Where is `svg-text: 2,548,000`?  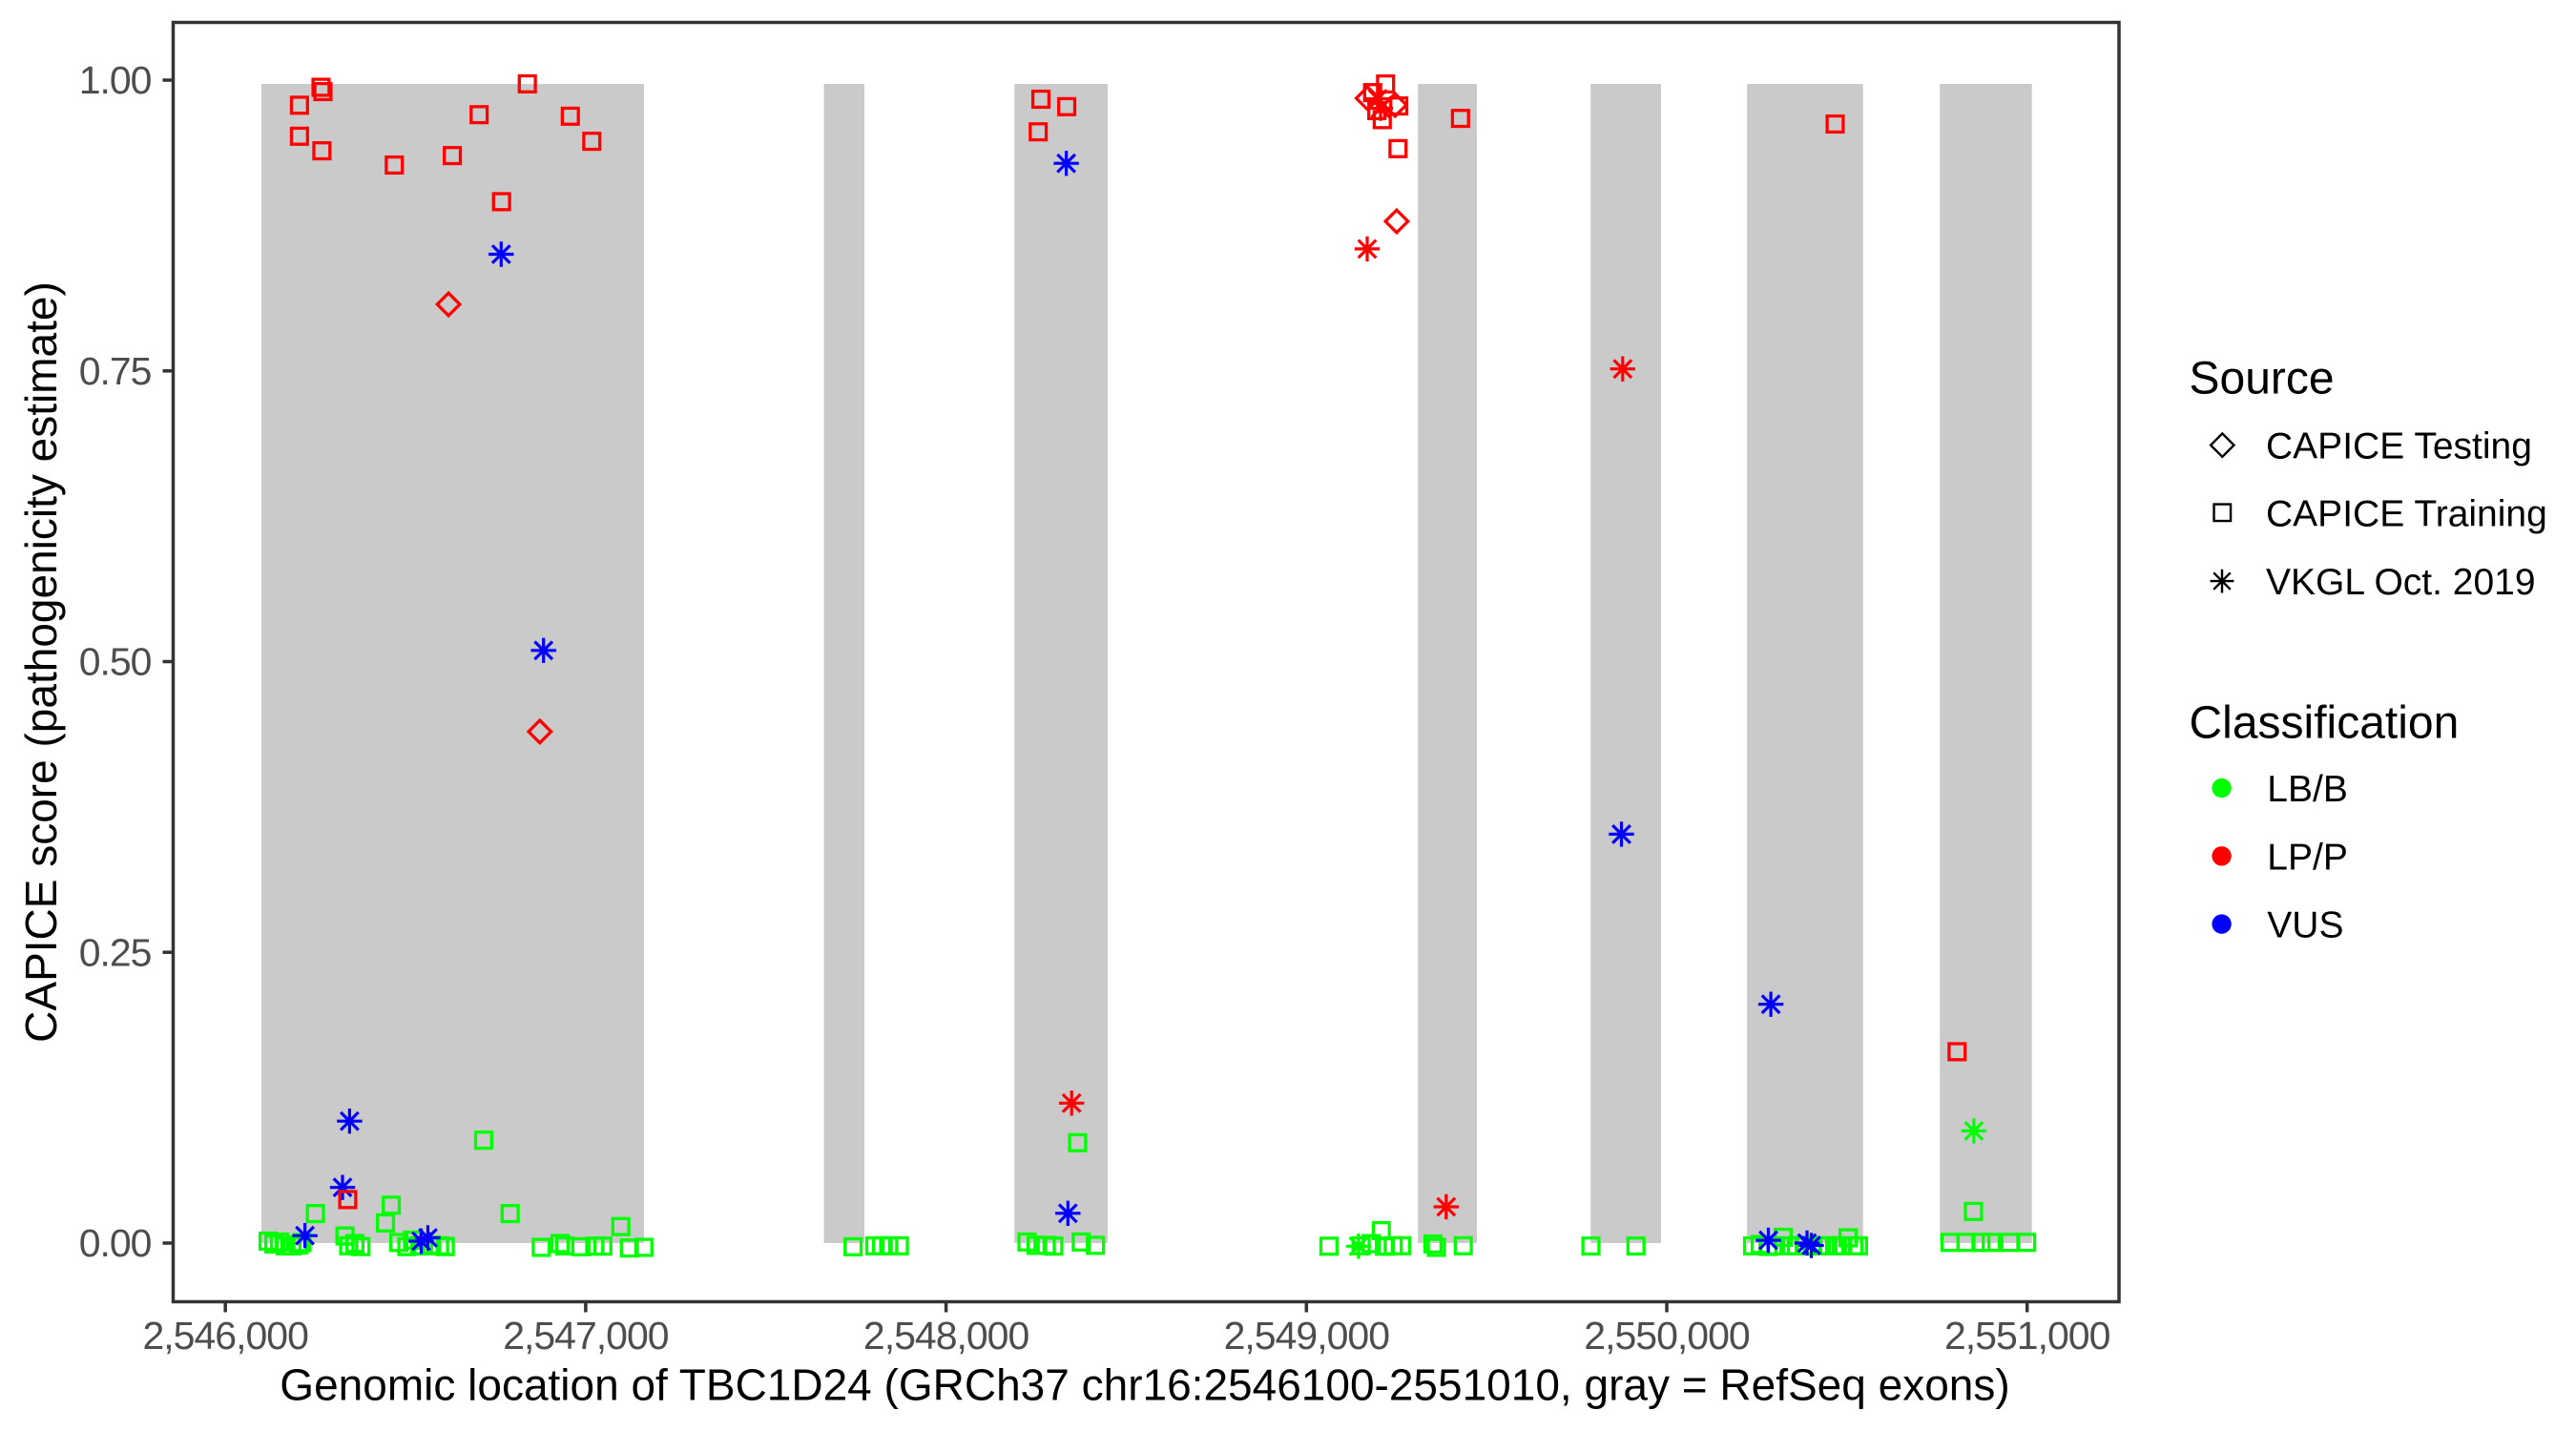
svg-text: 2,548,000 is located at coordinates (946, 1336).